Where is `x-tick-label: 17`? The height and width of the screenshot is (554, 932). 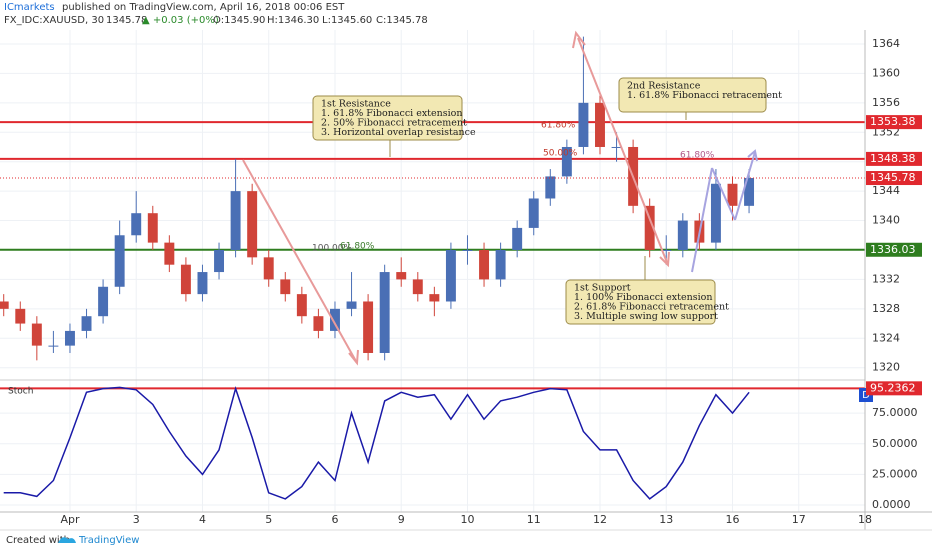 x-tick-label: 17 is located at coordinates (799, 519).